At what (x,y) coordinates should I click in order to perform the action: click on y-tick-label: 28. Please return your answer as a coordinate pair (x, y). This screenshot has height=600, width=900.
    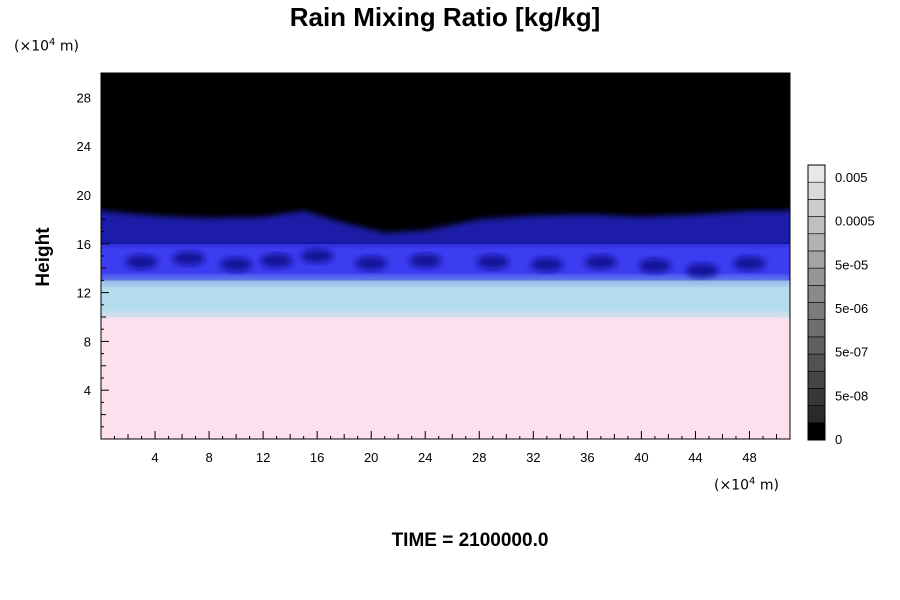
    Looking at the image, I should click on (84, 97).